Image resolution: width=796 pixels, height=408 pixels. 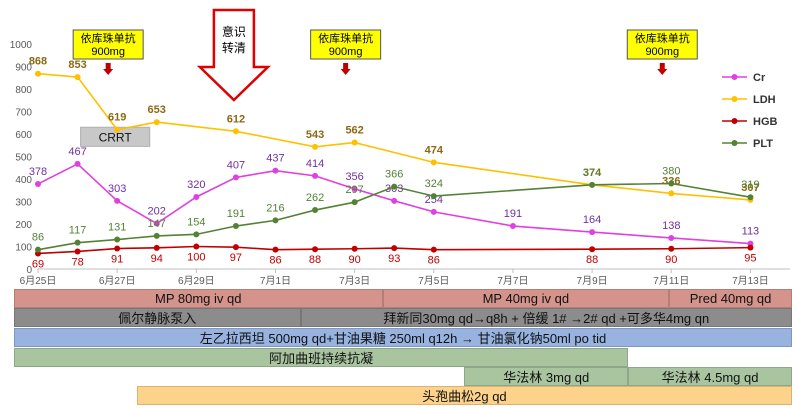 What do you see at coordinates (750, 281) in the screenshot?
I see `x-tick-label: 7月13日` at bounding box center [750, 281].